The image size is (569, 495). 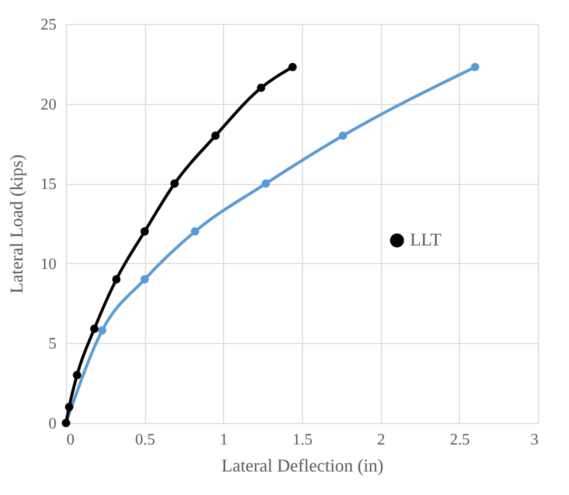 I want to click on y-tick-label: 15, so click(x=48, y=185).